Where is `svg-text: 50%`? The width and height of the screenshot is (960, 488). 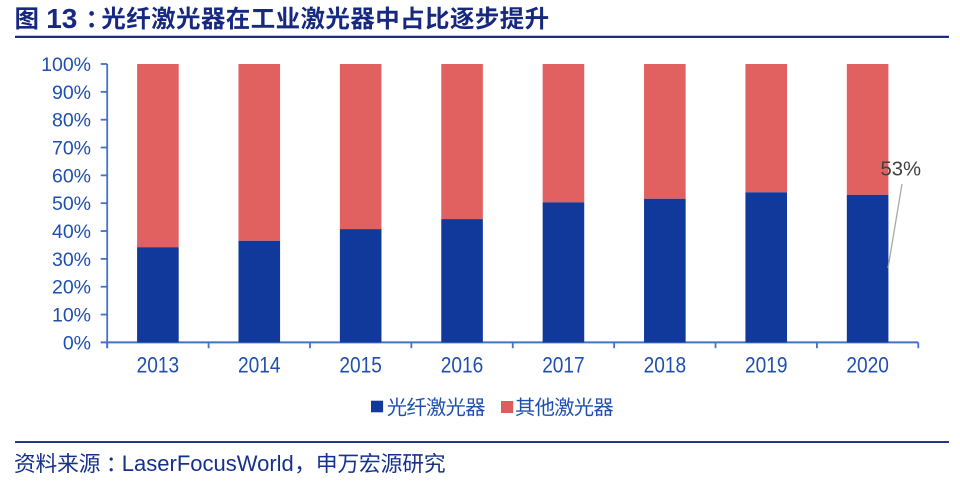
svg-text: 50% is located at coordinates (71, 204).